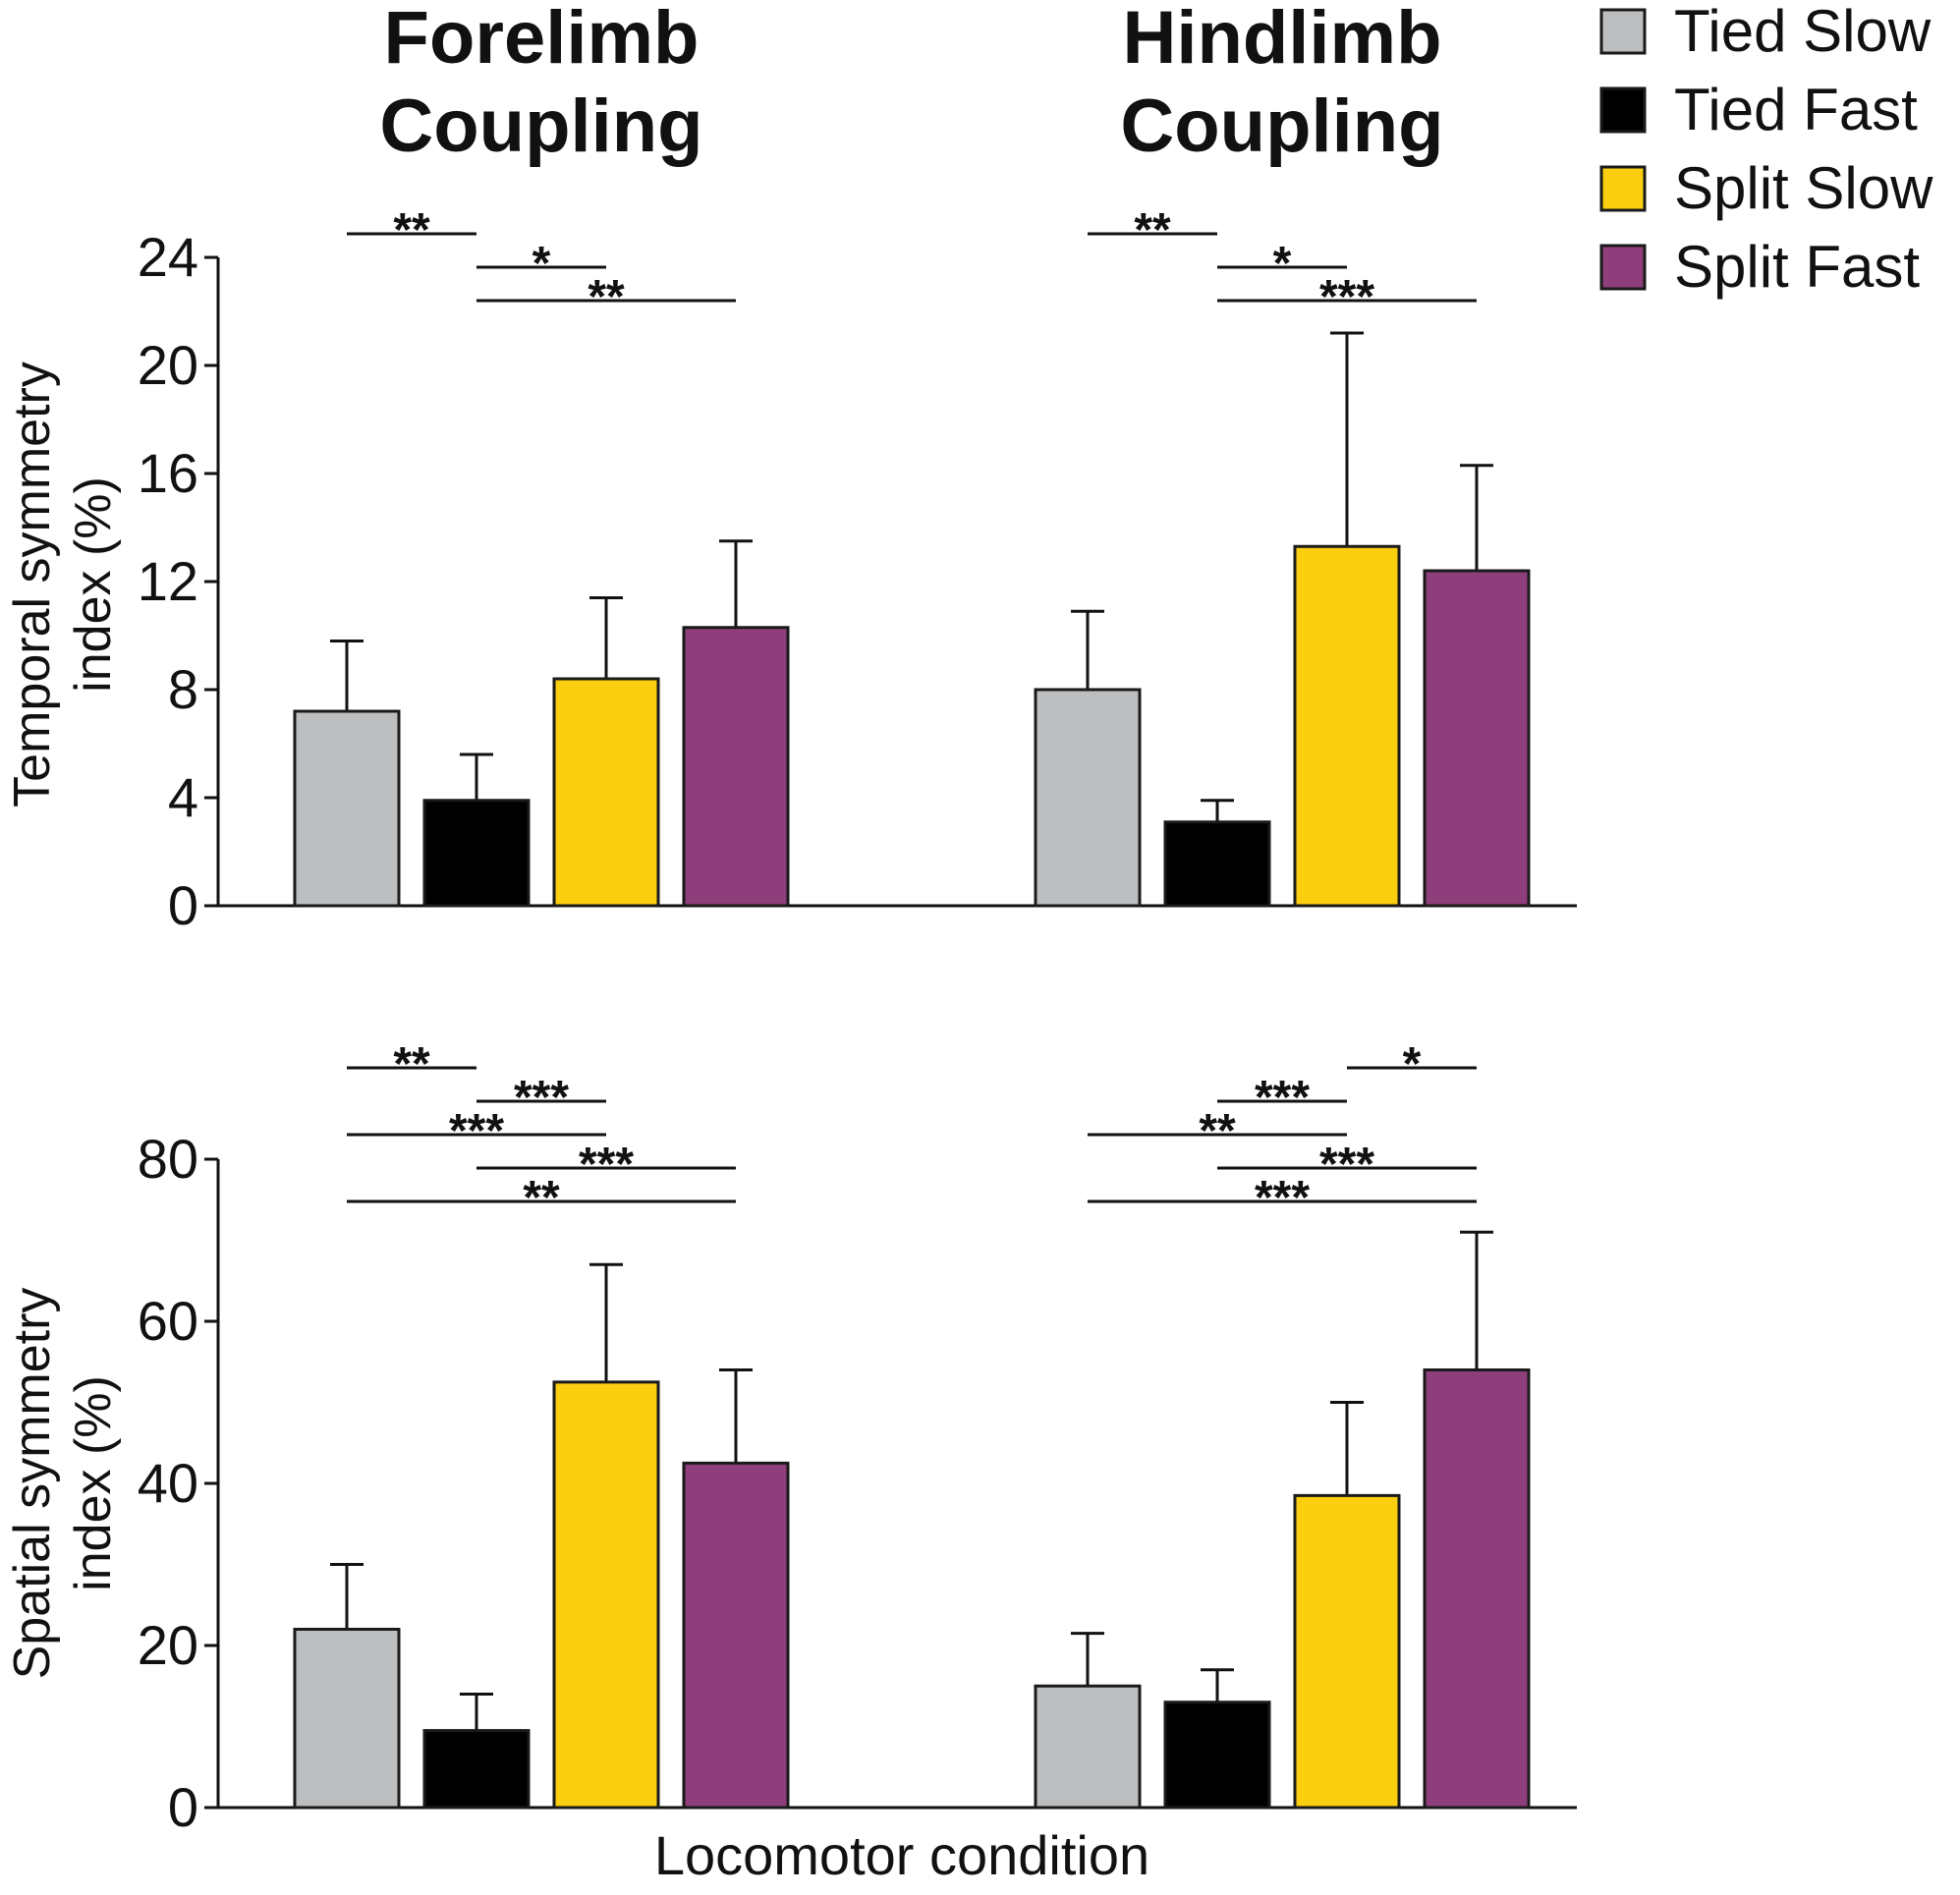  What do you see at coordinates (183, 689) in the screenshot?
I see `y-tick-label: 8` at bounding box center [183, 689].